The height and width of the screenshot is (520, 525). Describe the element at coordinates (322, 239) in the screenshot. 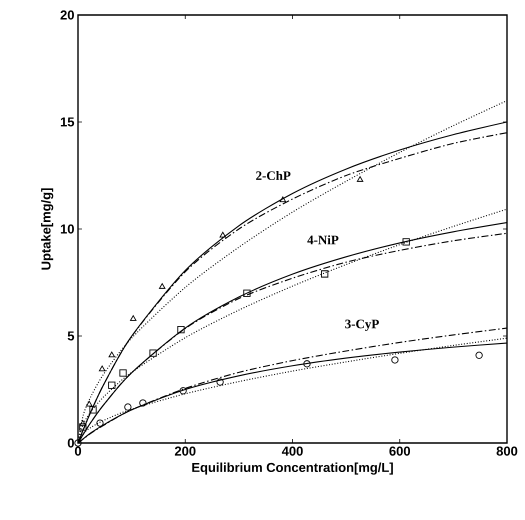

I see `annotation: 4-NiP` at that location.